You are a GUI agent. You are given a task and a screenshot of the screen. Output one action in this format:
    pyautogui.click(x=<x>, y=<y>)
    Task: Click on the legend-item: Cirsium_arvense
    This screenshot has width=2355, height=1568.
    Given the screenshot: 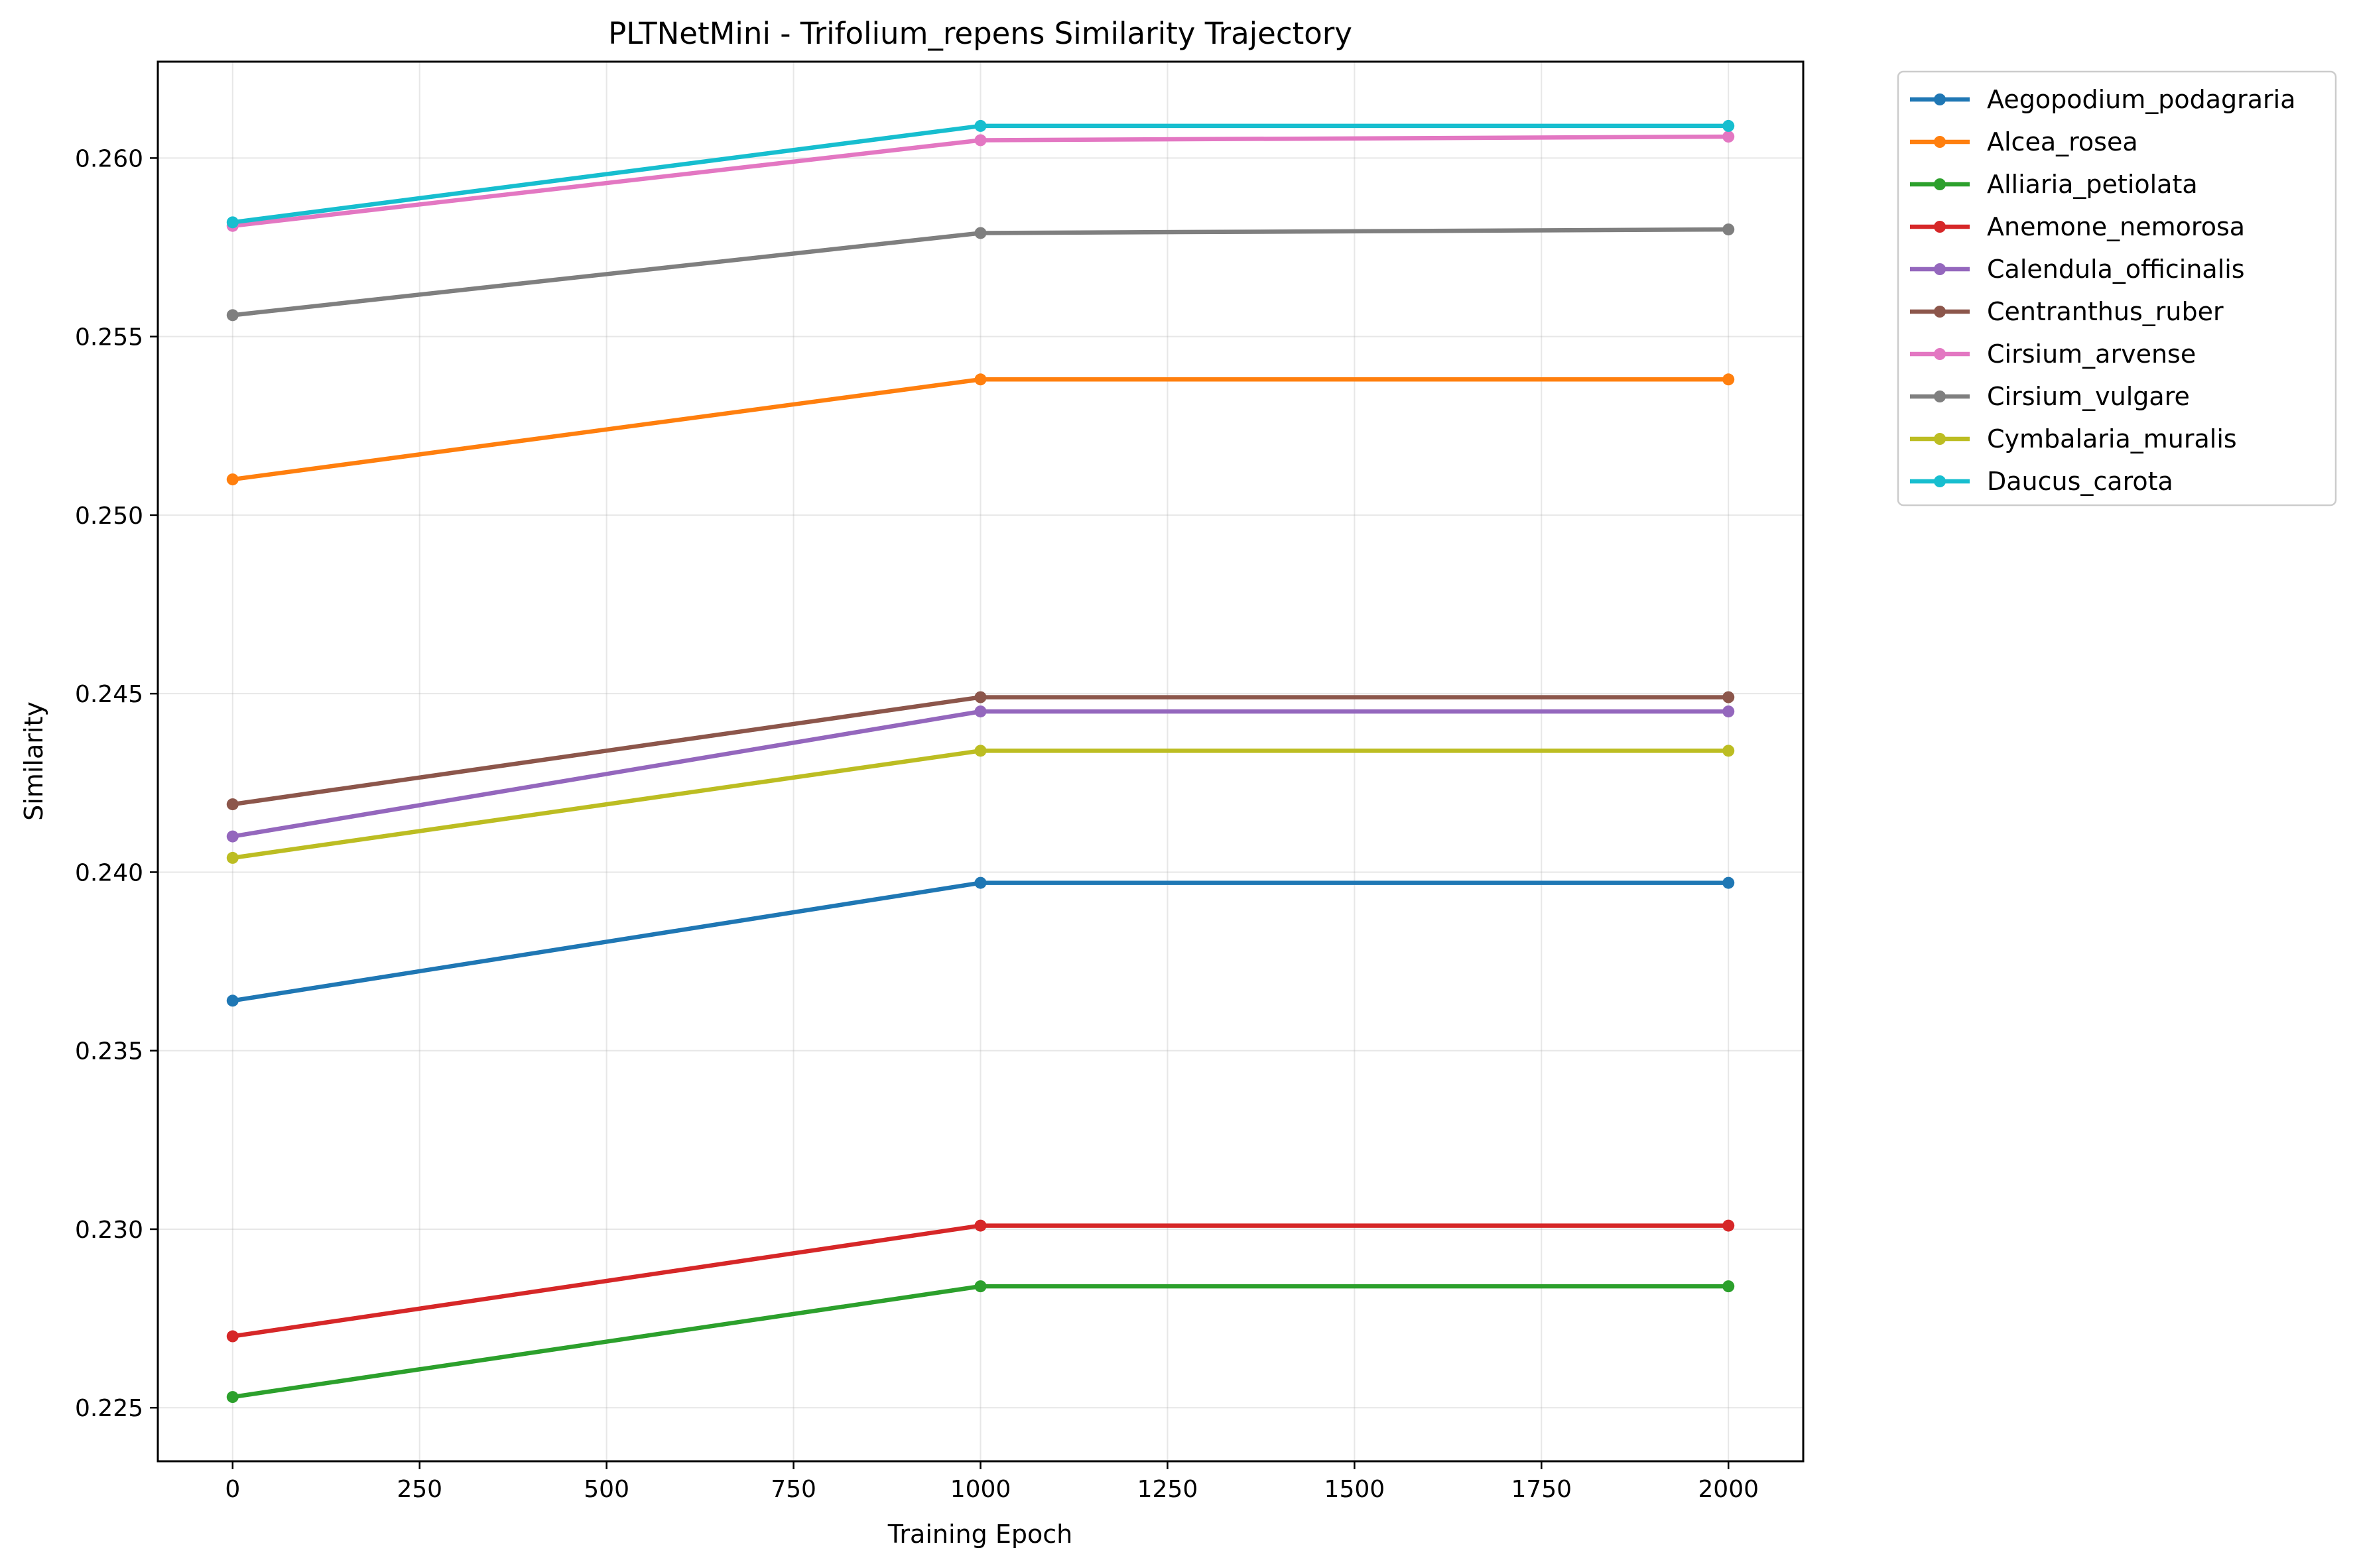 What is the action you would take?
    pyautogui.click(x=2053, y=354)
    